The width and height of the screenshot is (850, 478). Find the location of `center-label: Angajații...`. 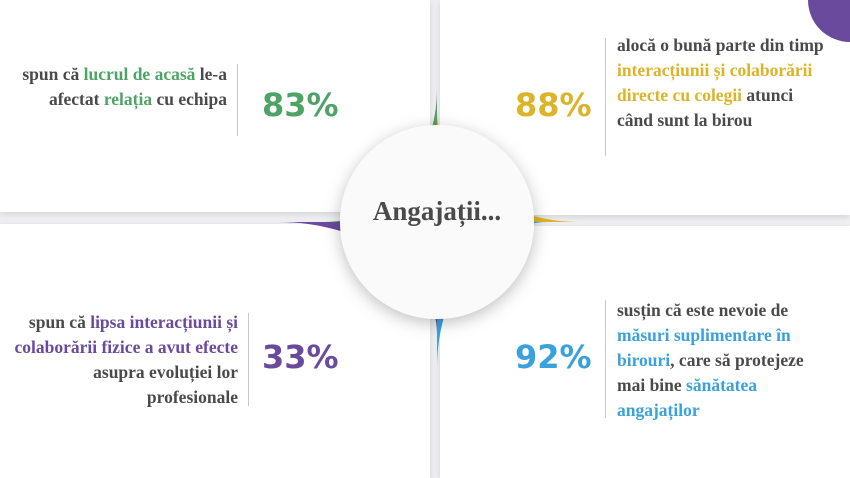

center-label: Angajații... is located at coordinates (437, 211).